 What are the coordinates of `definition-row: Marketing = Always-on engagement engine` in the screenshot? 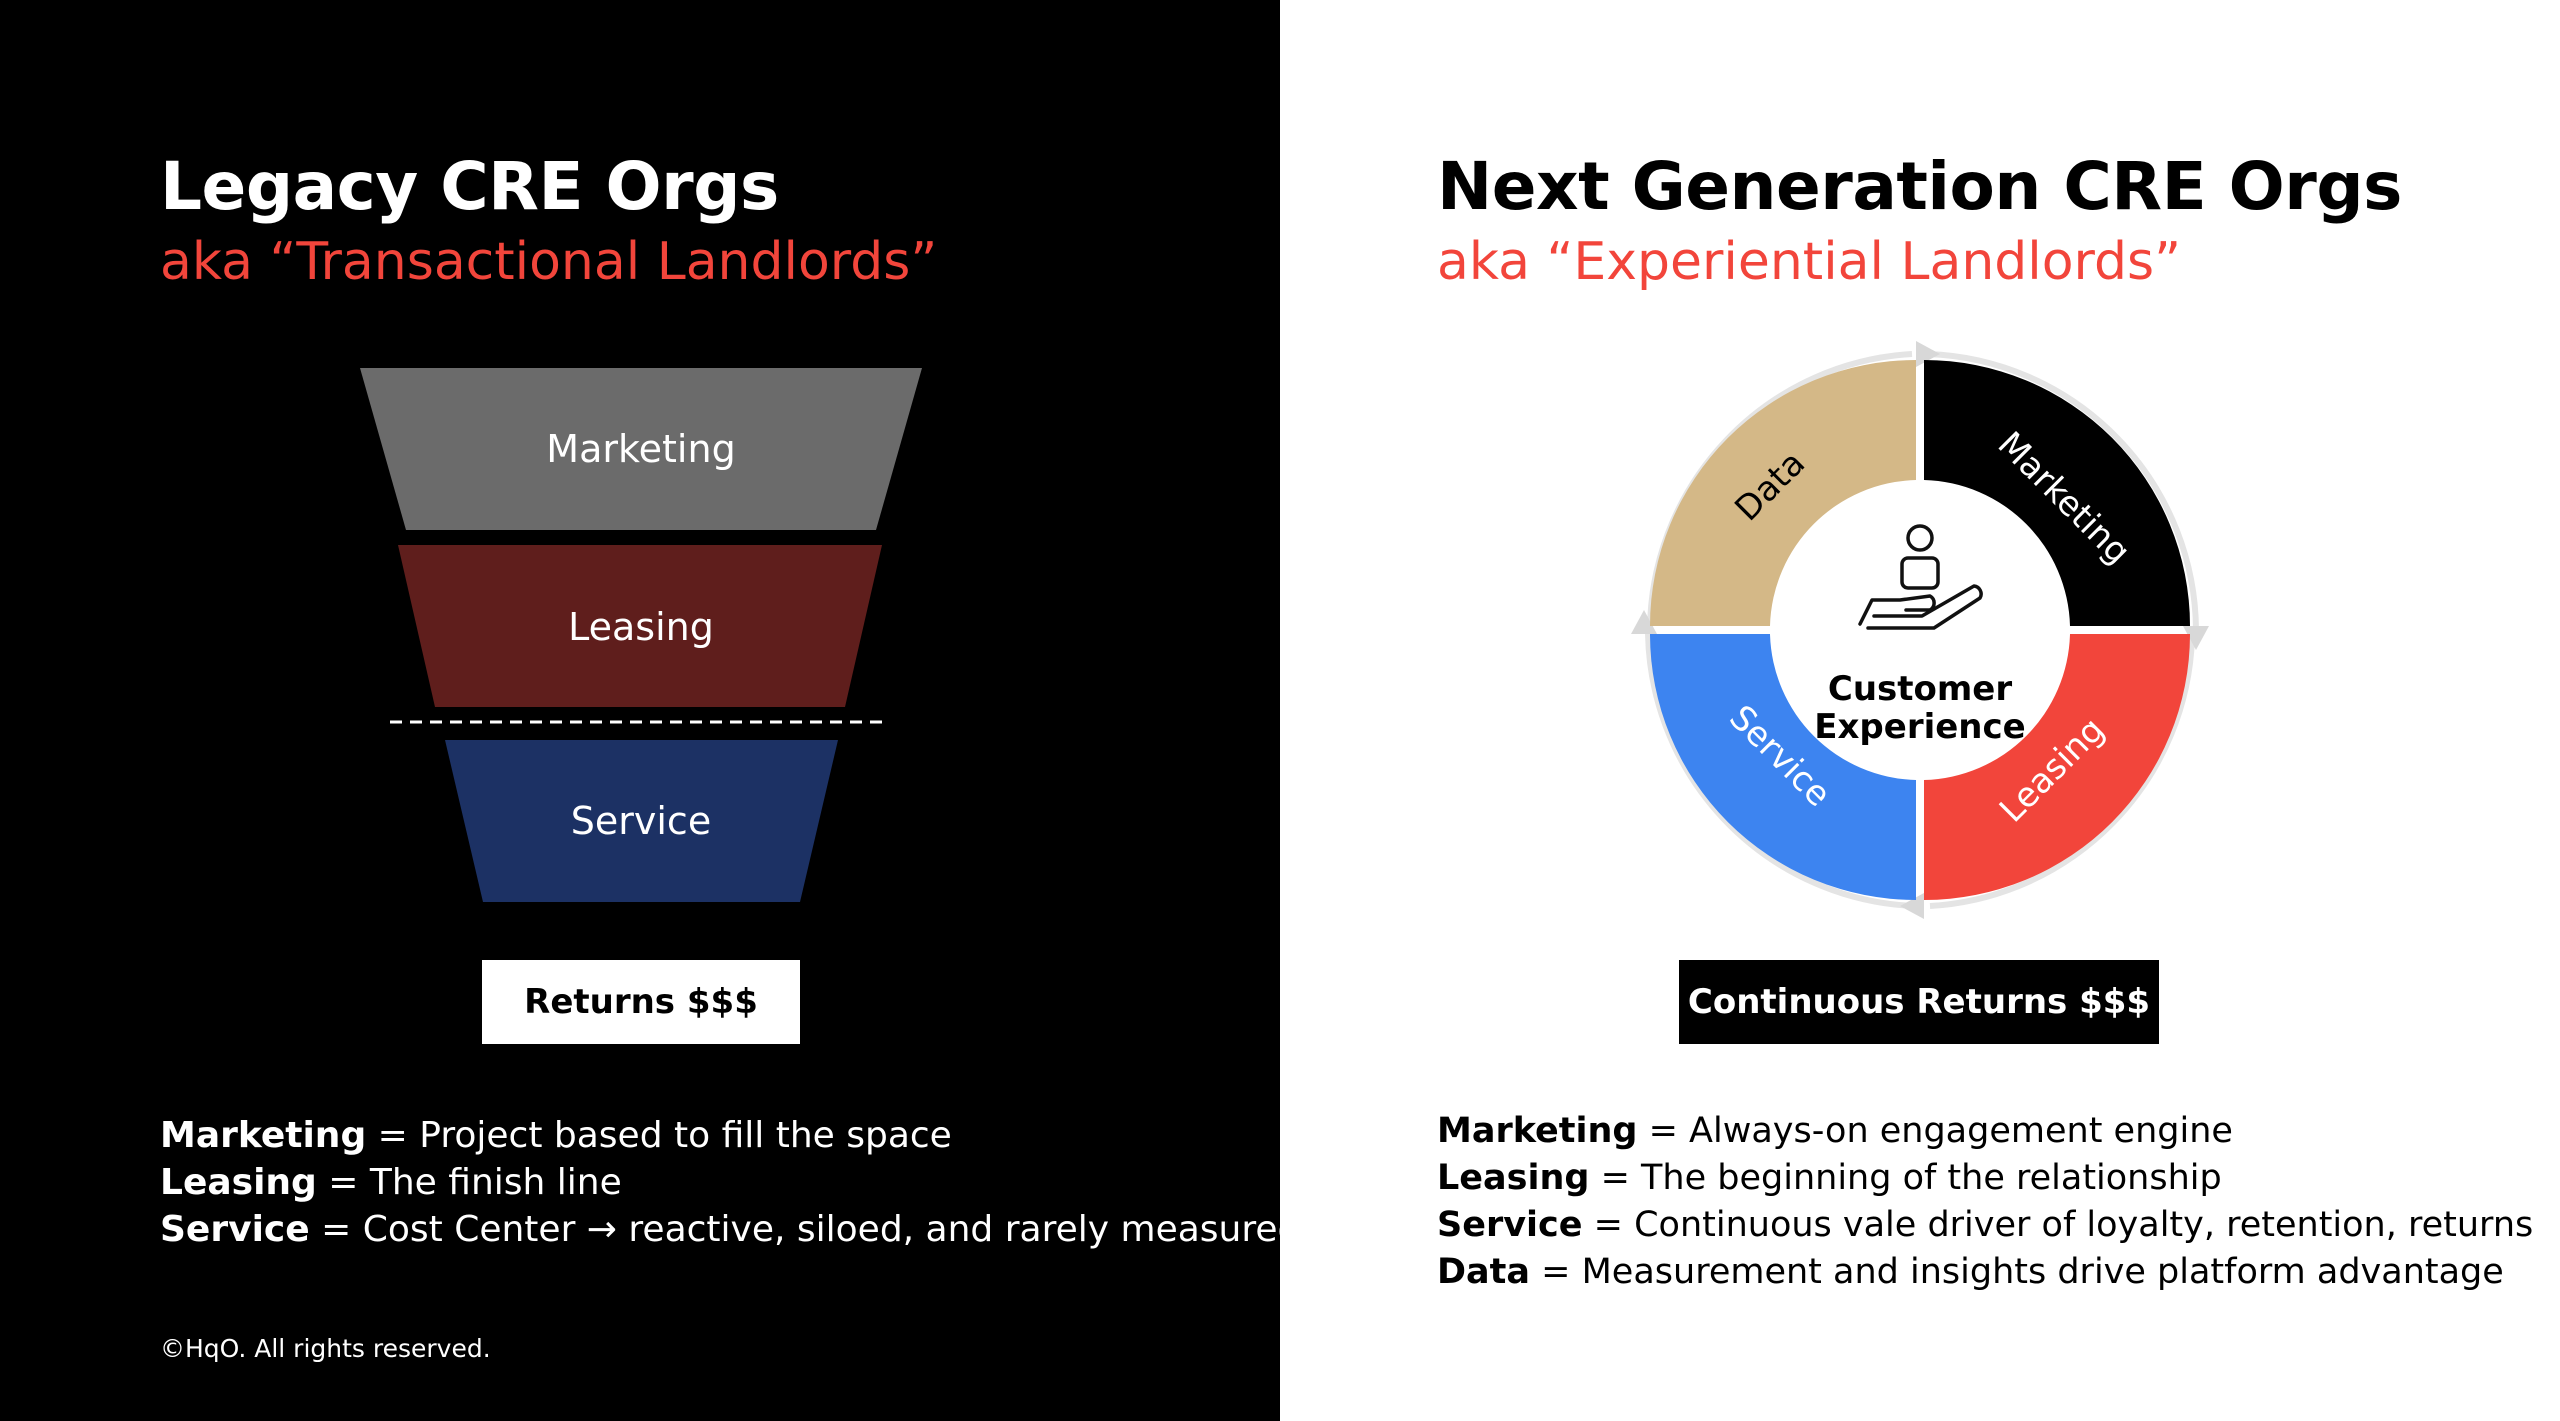 It's located at (1835, 1131).